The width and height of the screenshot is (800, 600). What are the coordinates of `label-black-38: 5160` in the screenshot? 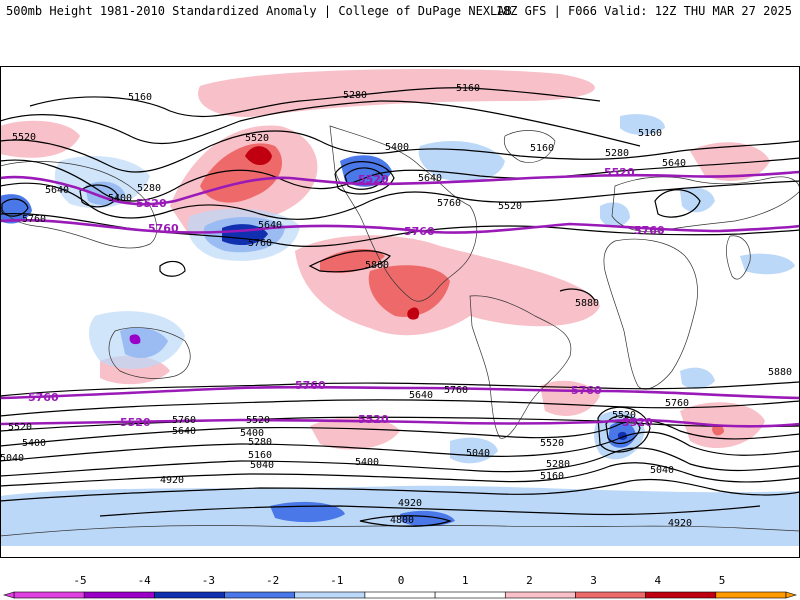 It's located at (552, 476).